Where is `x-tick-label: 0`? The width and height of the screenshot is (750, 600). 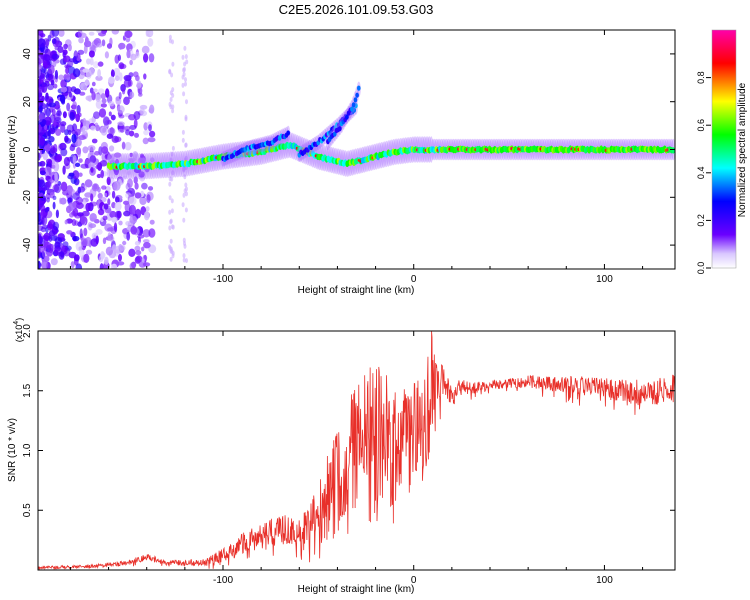 x-tick-label: 0 is located at coordinates (414, 279).